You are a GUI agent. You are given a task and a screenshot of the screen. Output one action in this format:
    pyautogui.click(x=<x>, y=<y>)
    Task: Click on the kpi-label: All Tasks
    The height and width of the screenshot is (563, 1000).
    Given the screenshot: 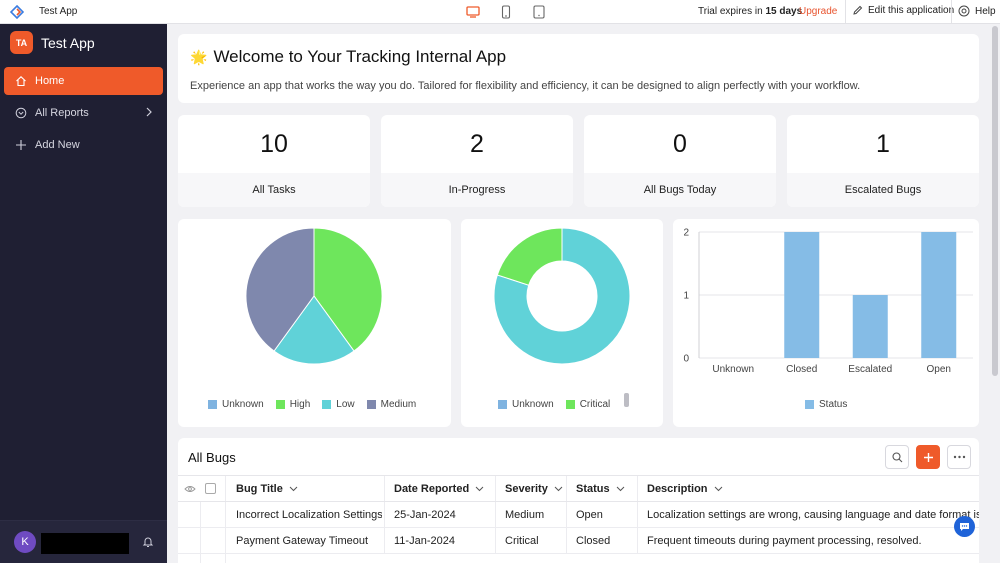 What is the action you would take?
    pyautogui.click(x=274, y=190)
    